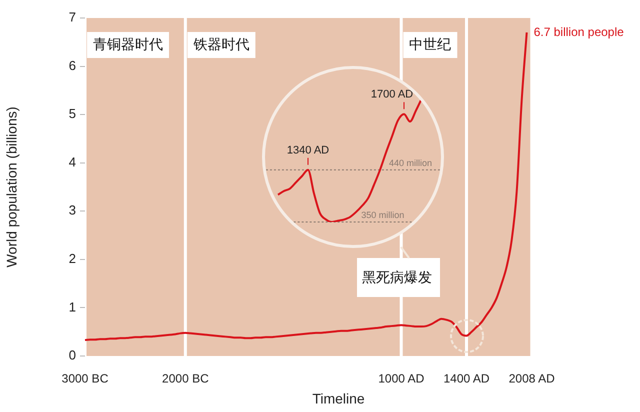 This screenshot has width=640, height=412. Describe the element at coordinates (397, 276) in the screenshot. I see `annotation: 黑死病爆发` at that location.